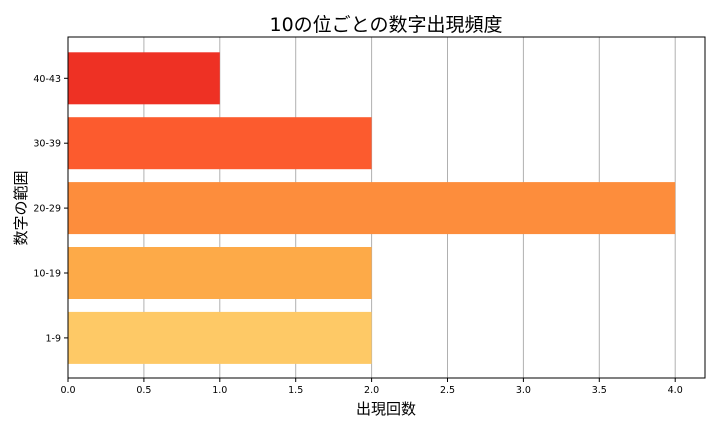  What do you see at coordinates (67, 390) in the screenshot?
I see `x-tick-label: 0.0` at bounding box center [67, 390].